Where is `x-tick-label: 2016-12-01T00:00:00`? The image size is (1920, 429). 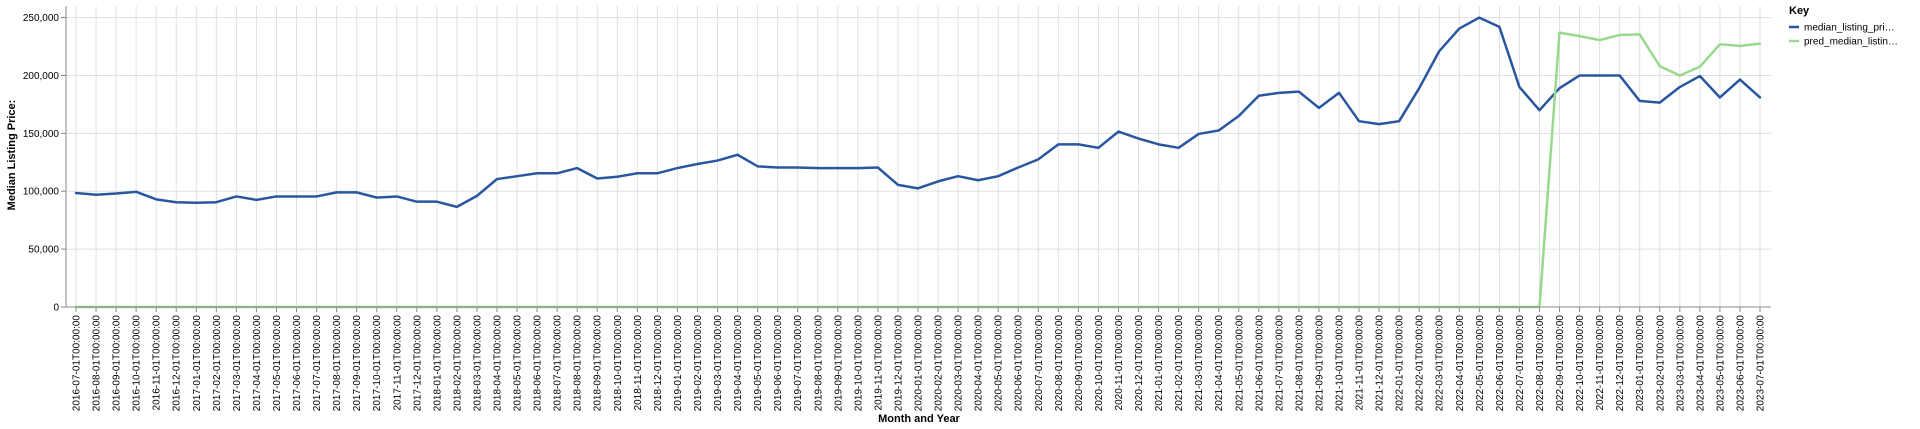 x-tick-label: 2016-12-01T00:00:00 is located at coordinates (177, 363).